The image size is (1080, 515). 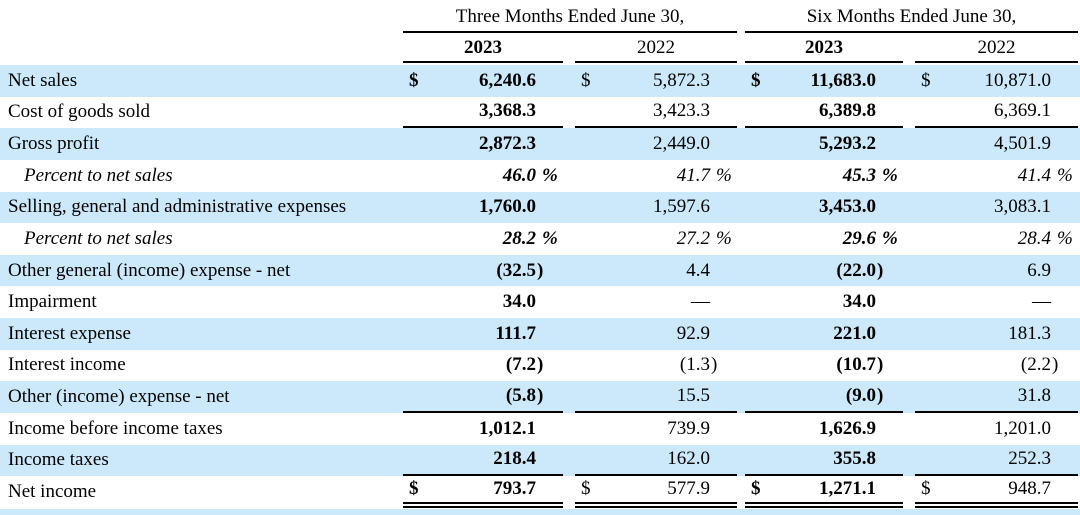 I want to click on cell-value: 2,449.0, so click(x=681, y=144).